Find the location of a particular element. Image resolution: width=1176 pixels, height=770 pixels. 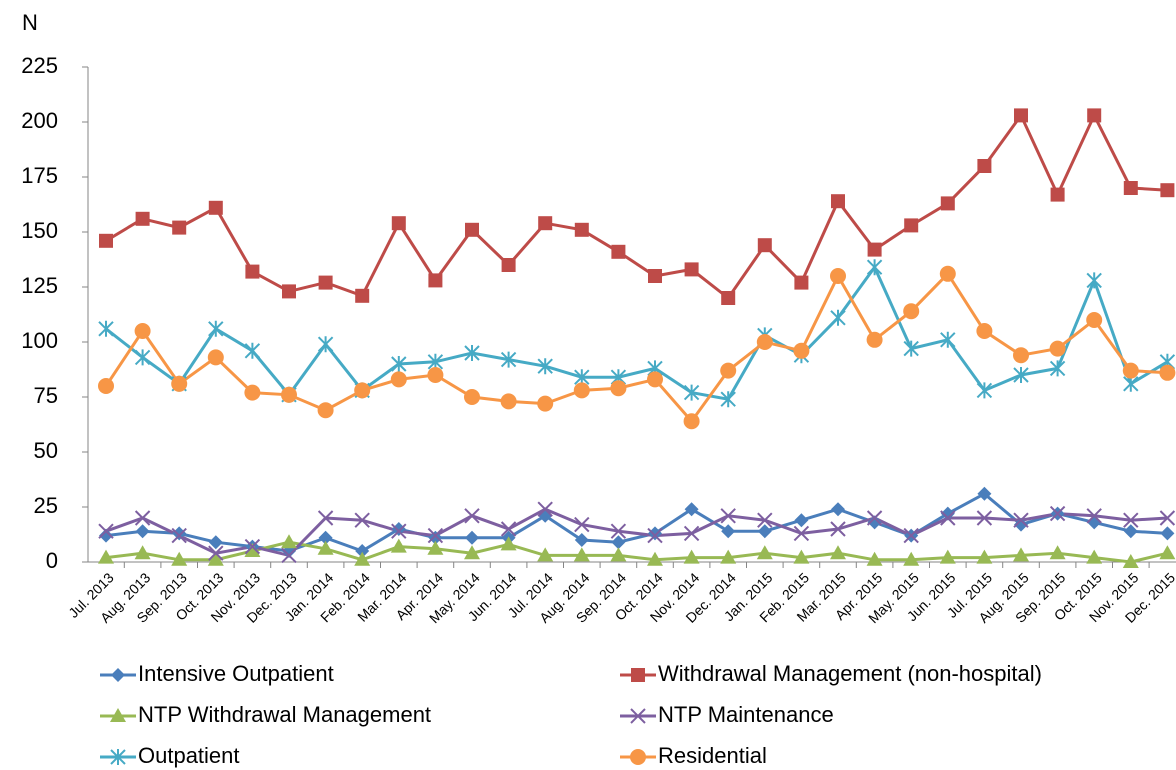

legend-label: Residential is located at coordinates (712, 755).